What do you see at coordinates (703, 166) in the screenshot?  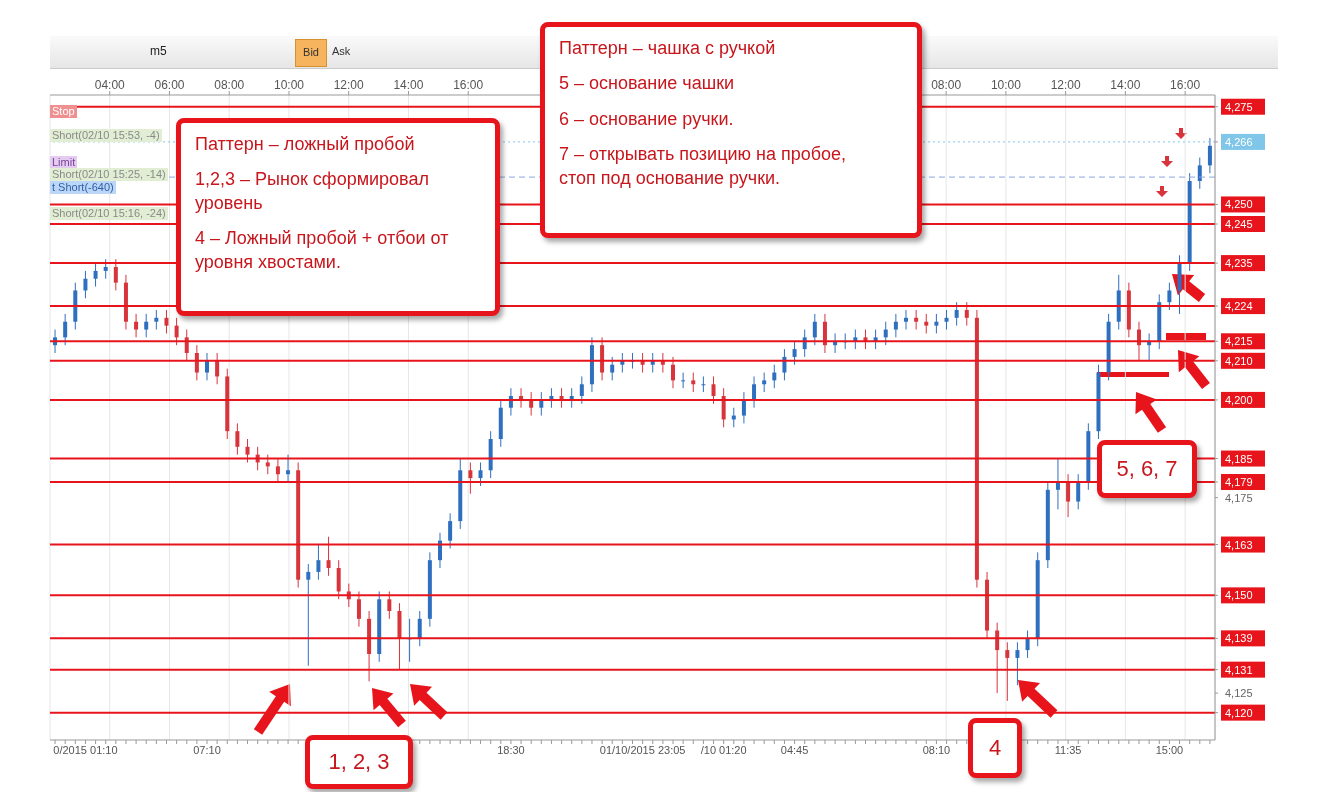 I see `annotation: 7 – открывать позицию на пробое, стоп под основание ручки.` at bounding box center [703, 166].